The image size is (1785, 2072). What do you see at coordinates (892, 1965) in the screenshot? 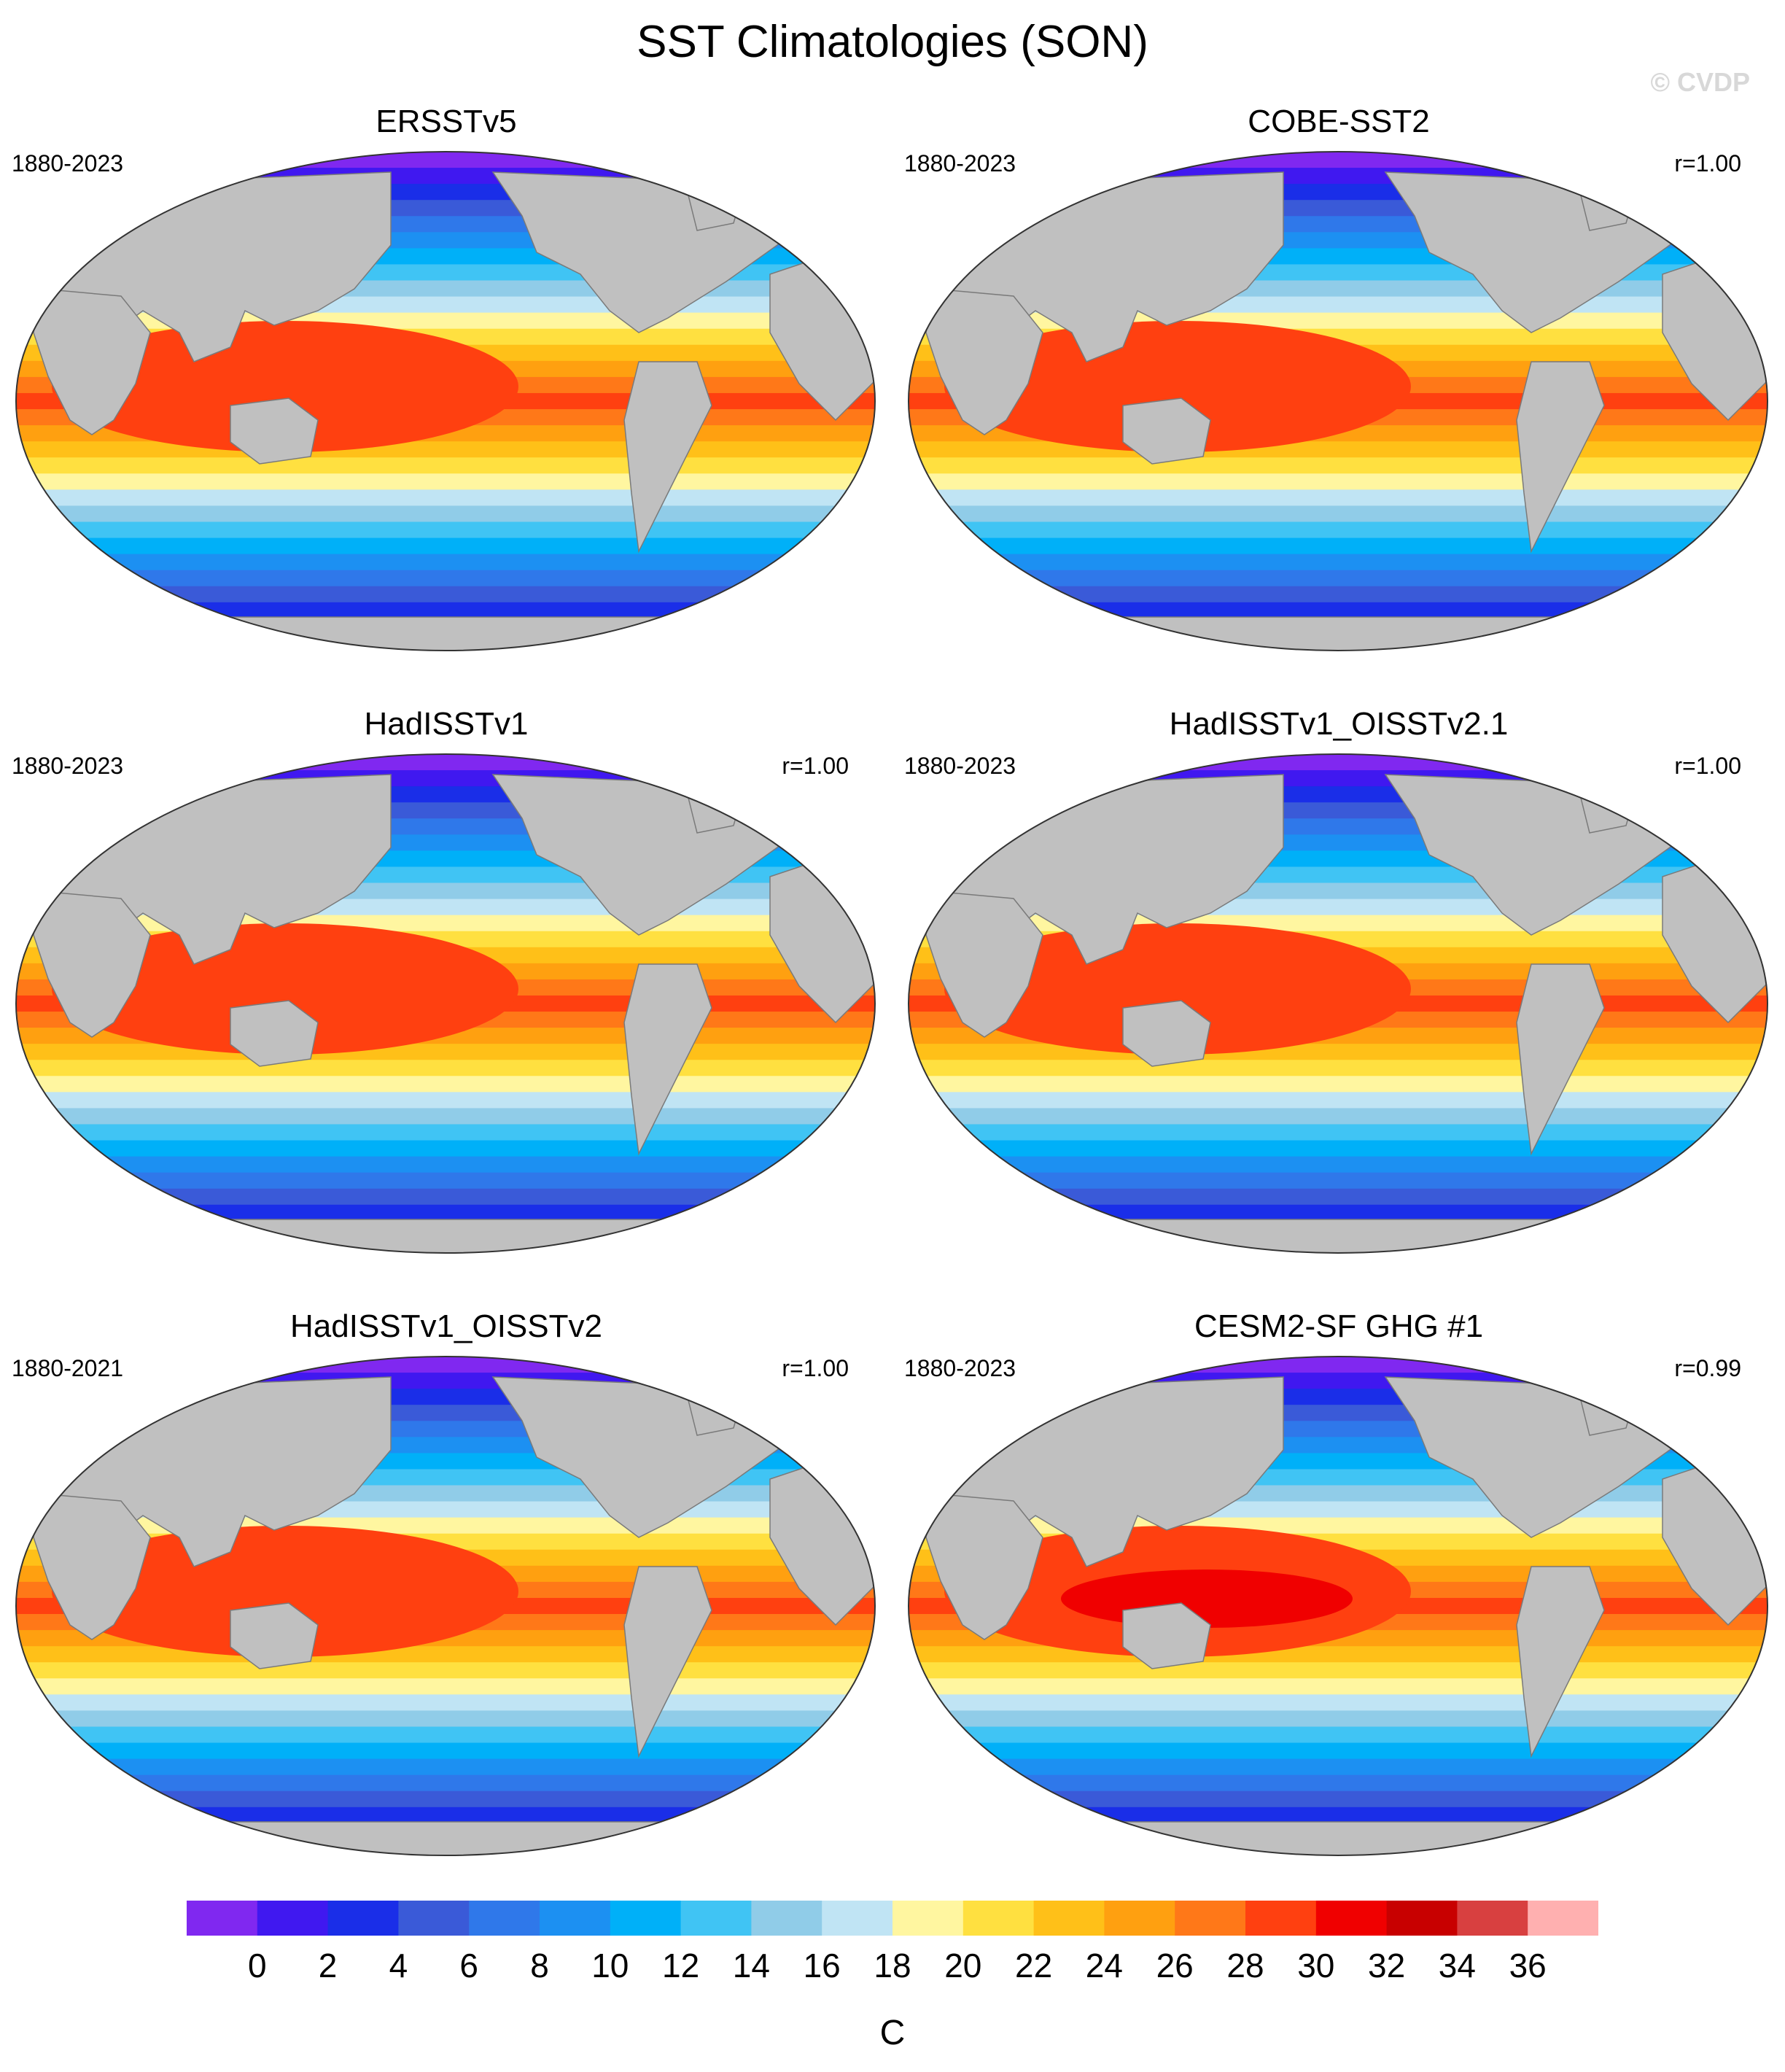
I see `colorbar-tick-label: 18` at bounding box center [892, 1965].